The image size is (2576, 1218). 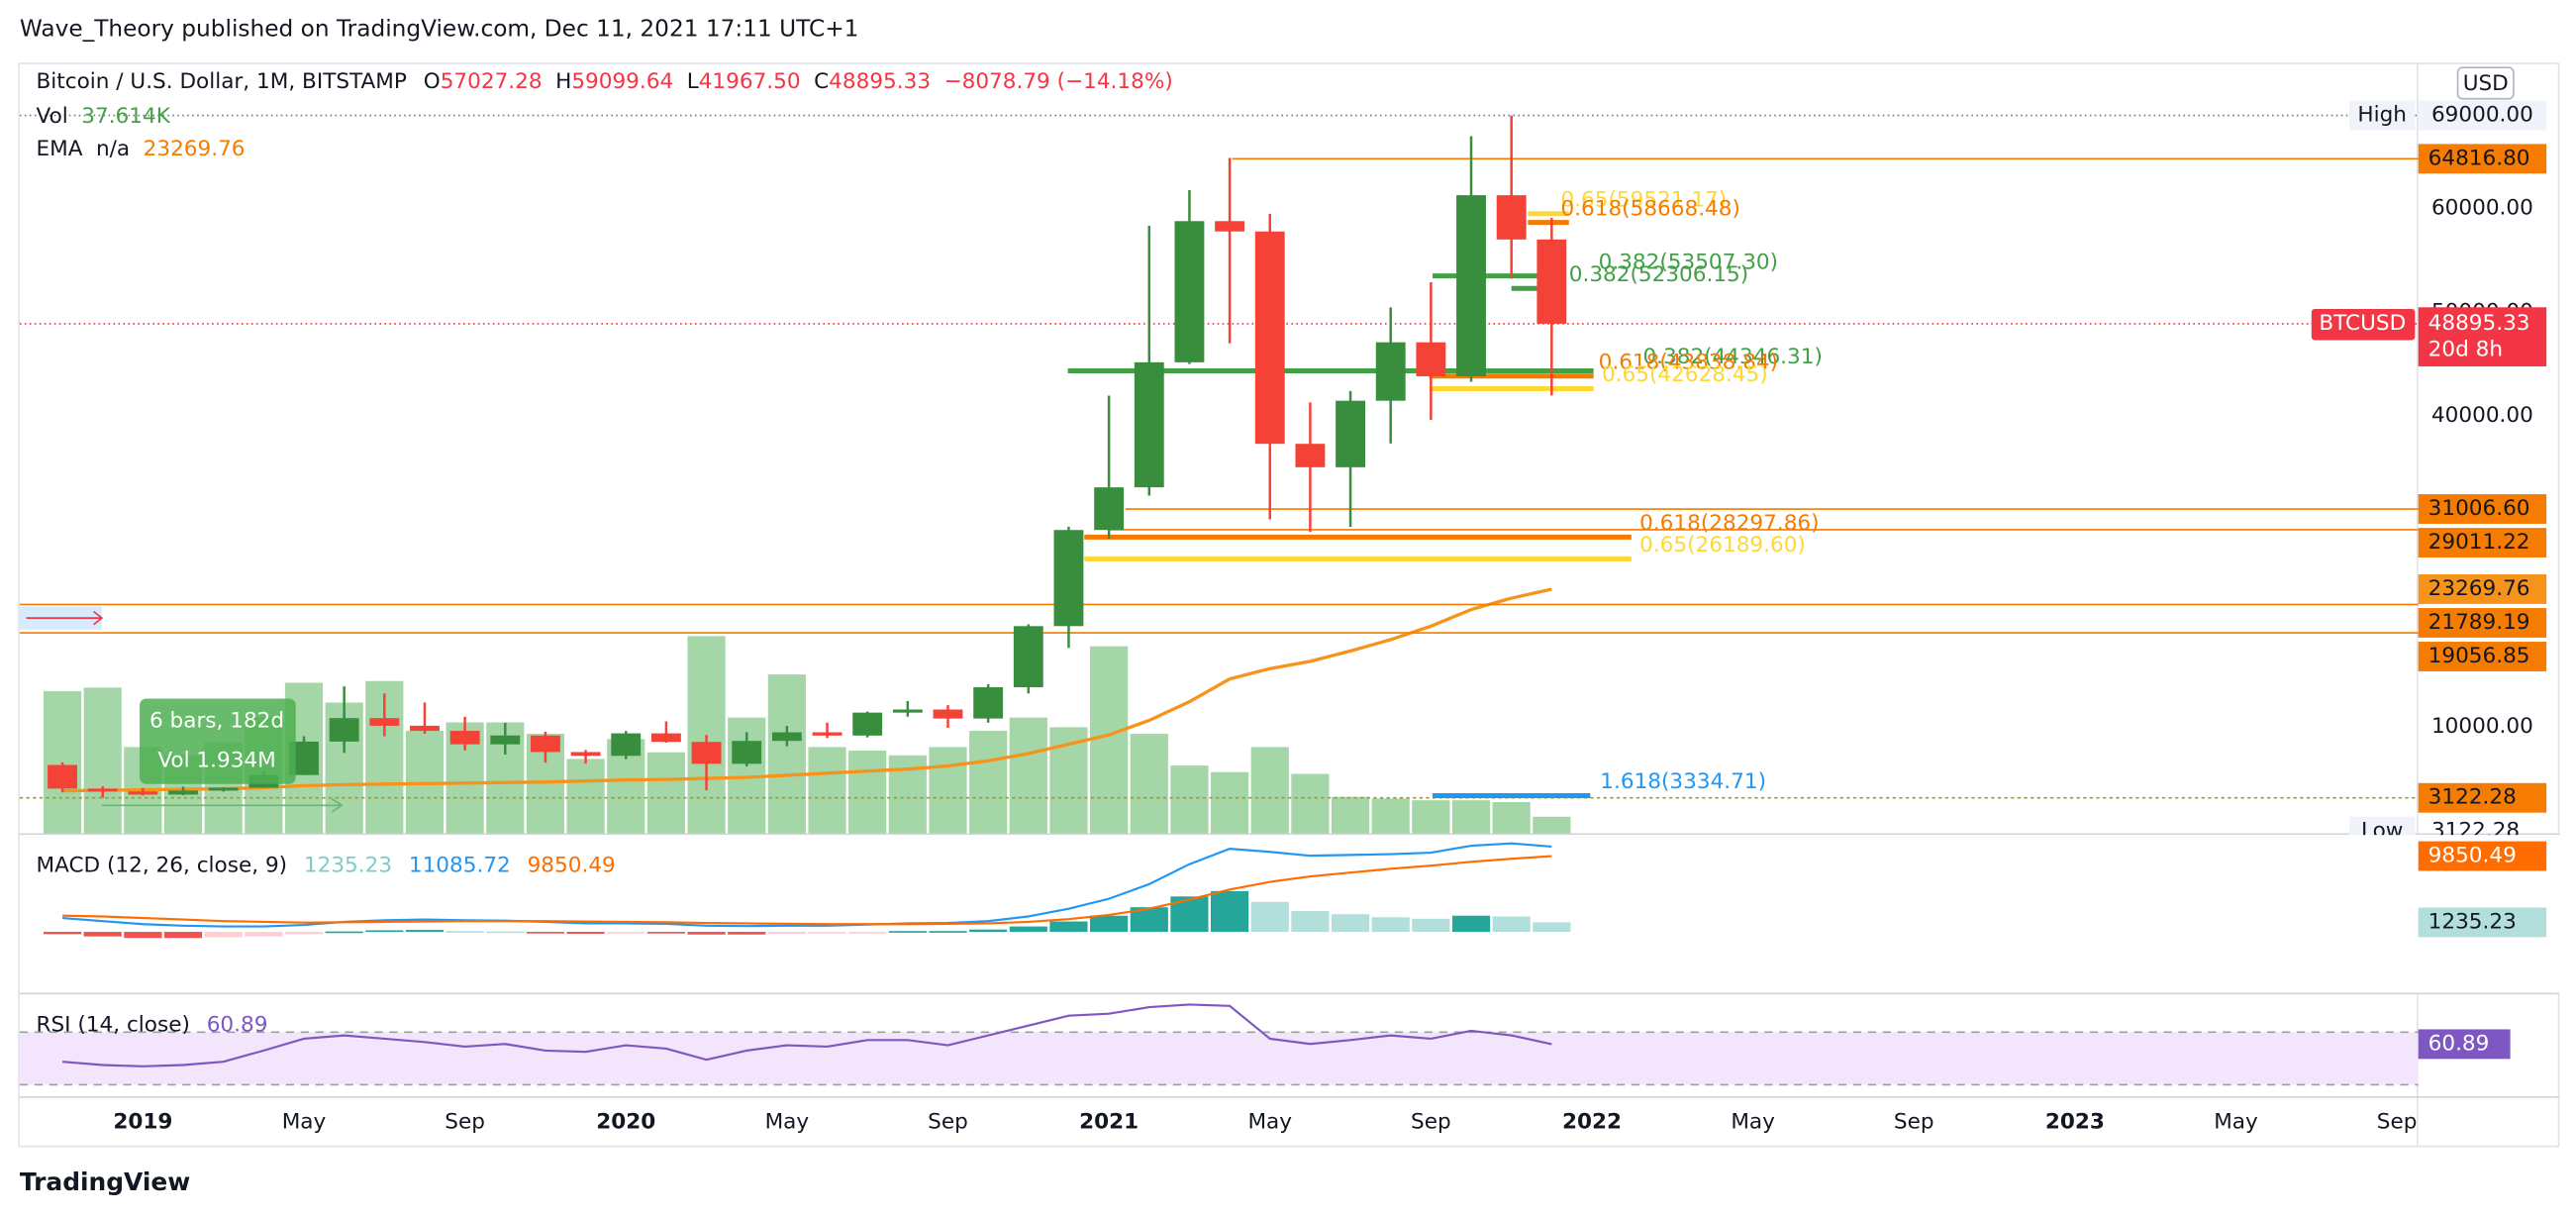 What do you see at coordinates (222, 81) in the screenshot?
I see `symbol-title: Bitcoin / U.S. Dollar, 1M, BITSTAMP` at bounding box center [222, 81].